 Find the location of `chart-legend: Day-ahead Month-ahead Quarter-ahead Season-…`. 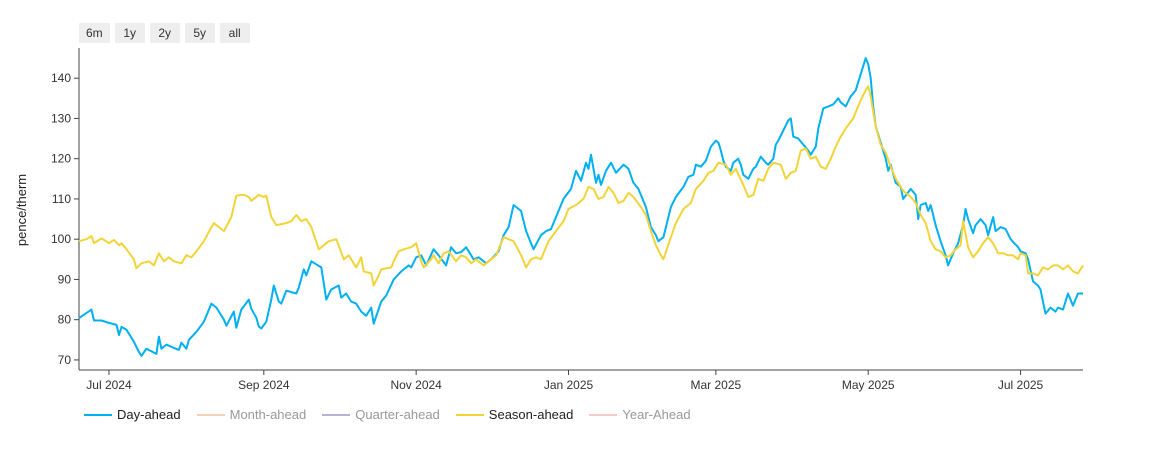

chart-legend: Day-ahead Month-ahead Quarter-ahead Season-… is located at coordinates (387, 414).